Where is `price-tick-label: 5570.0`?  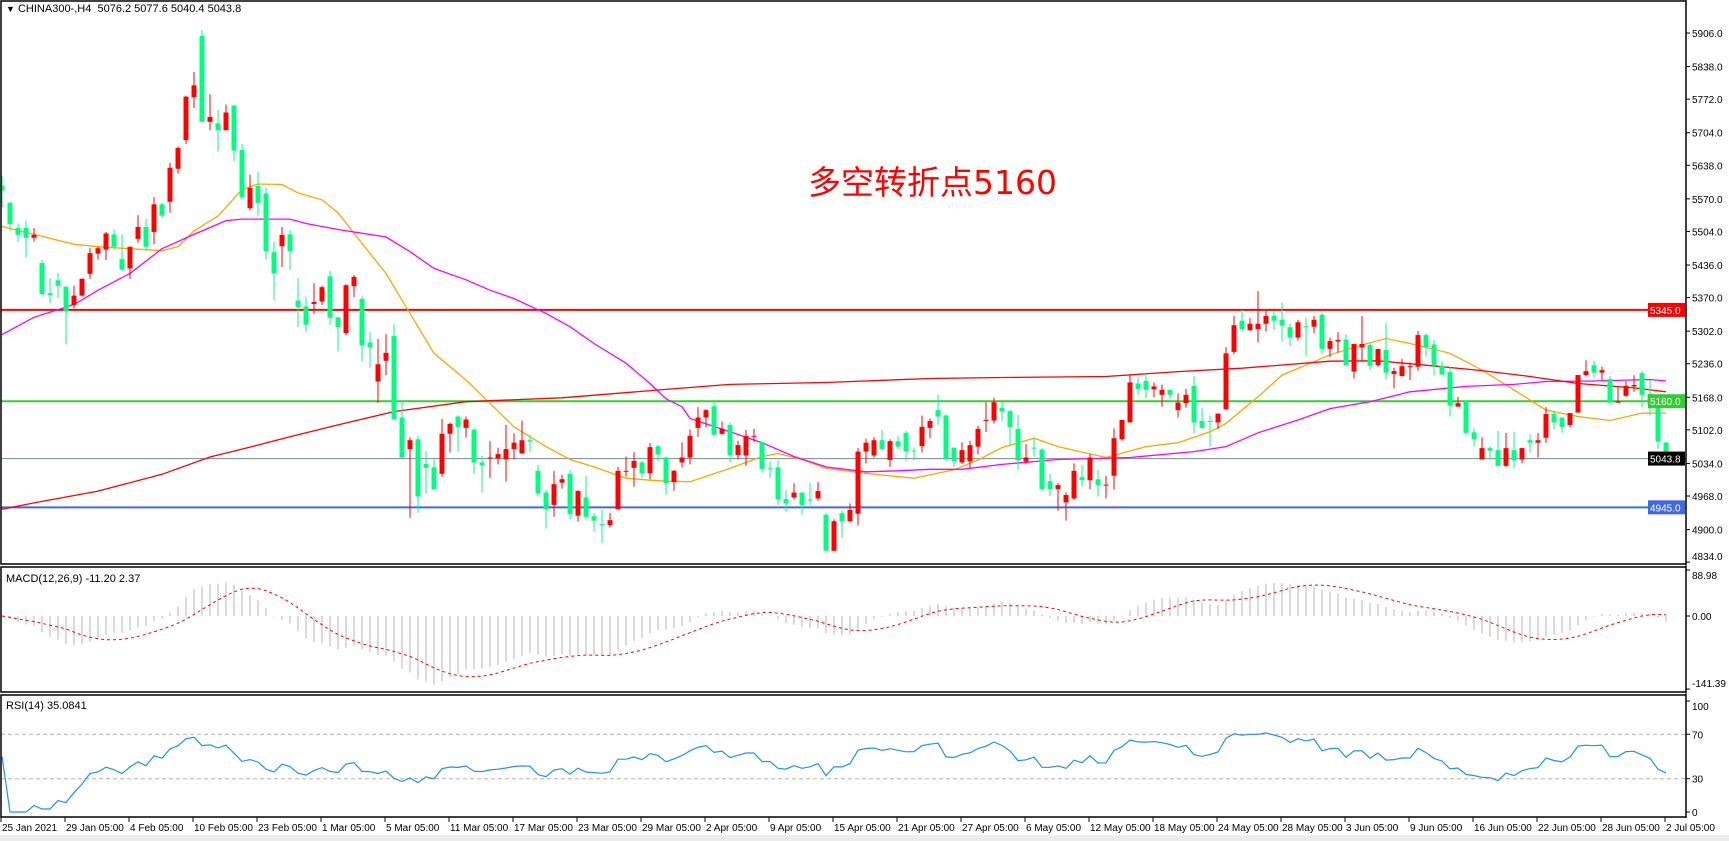
price-tick-label: 5570.0 is located at coordinates (1707, 200).